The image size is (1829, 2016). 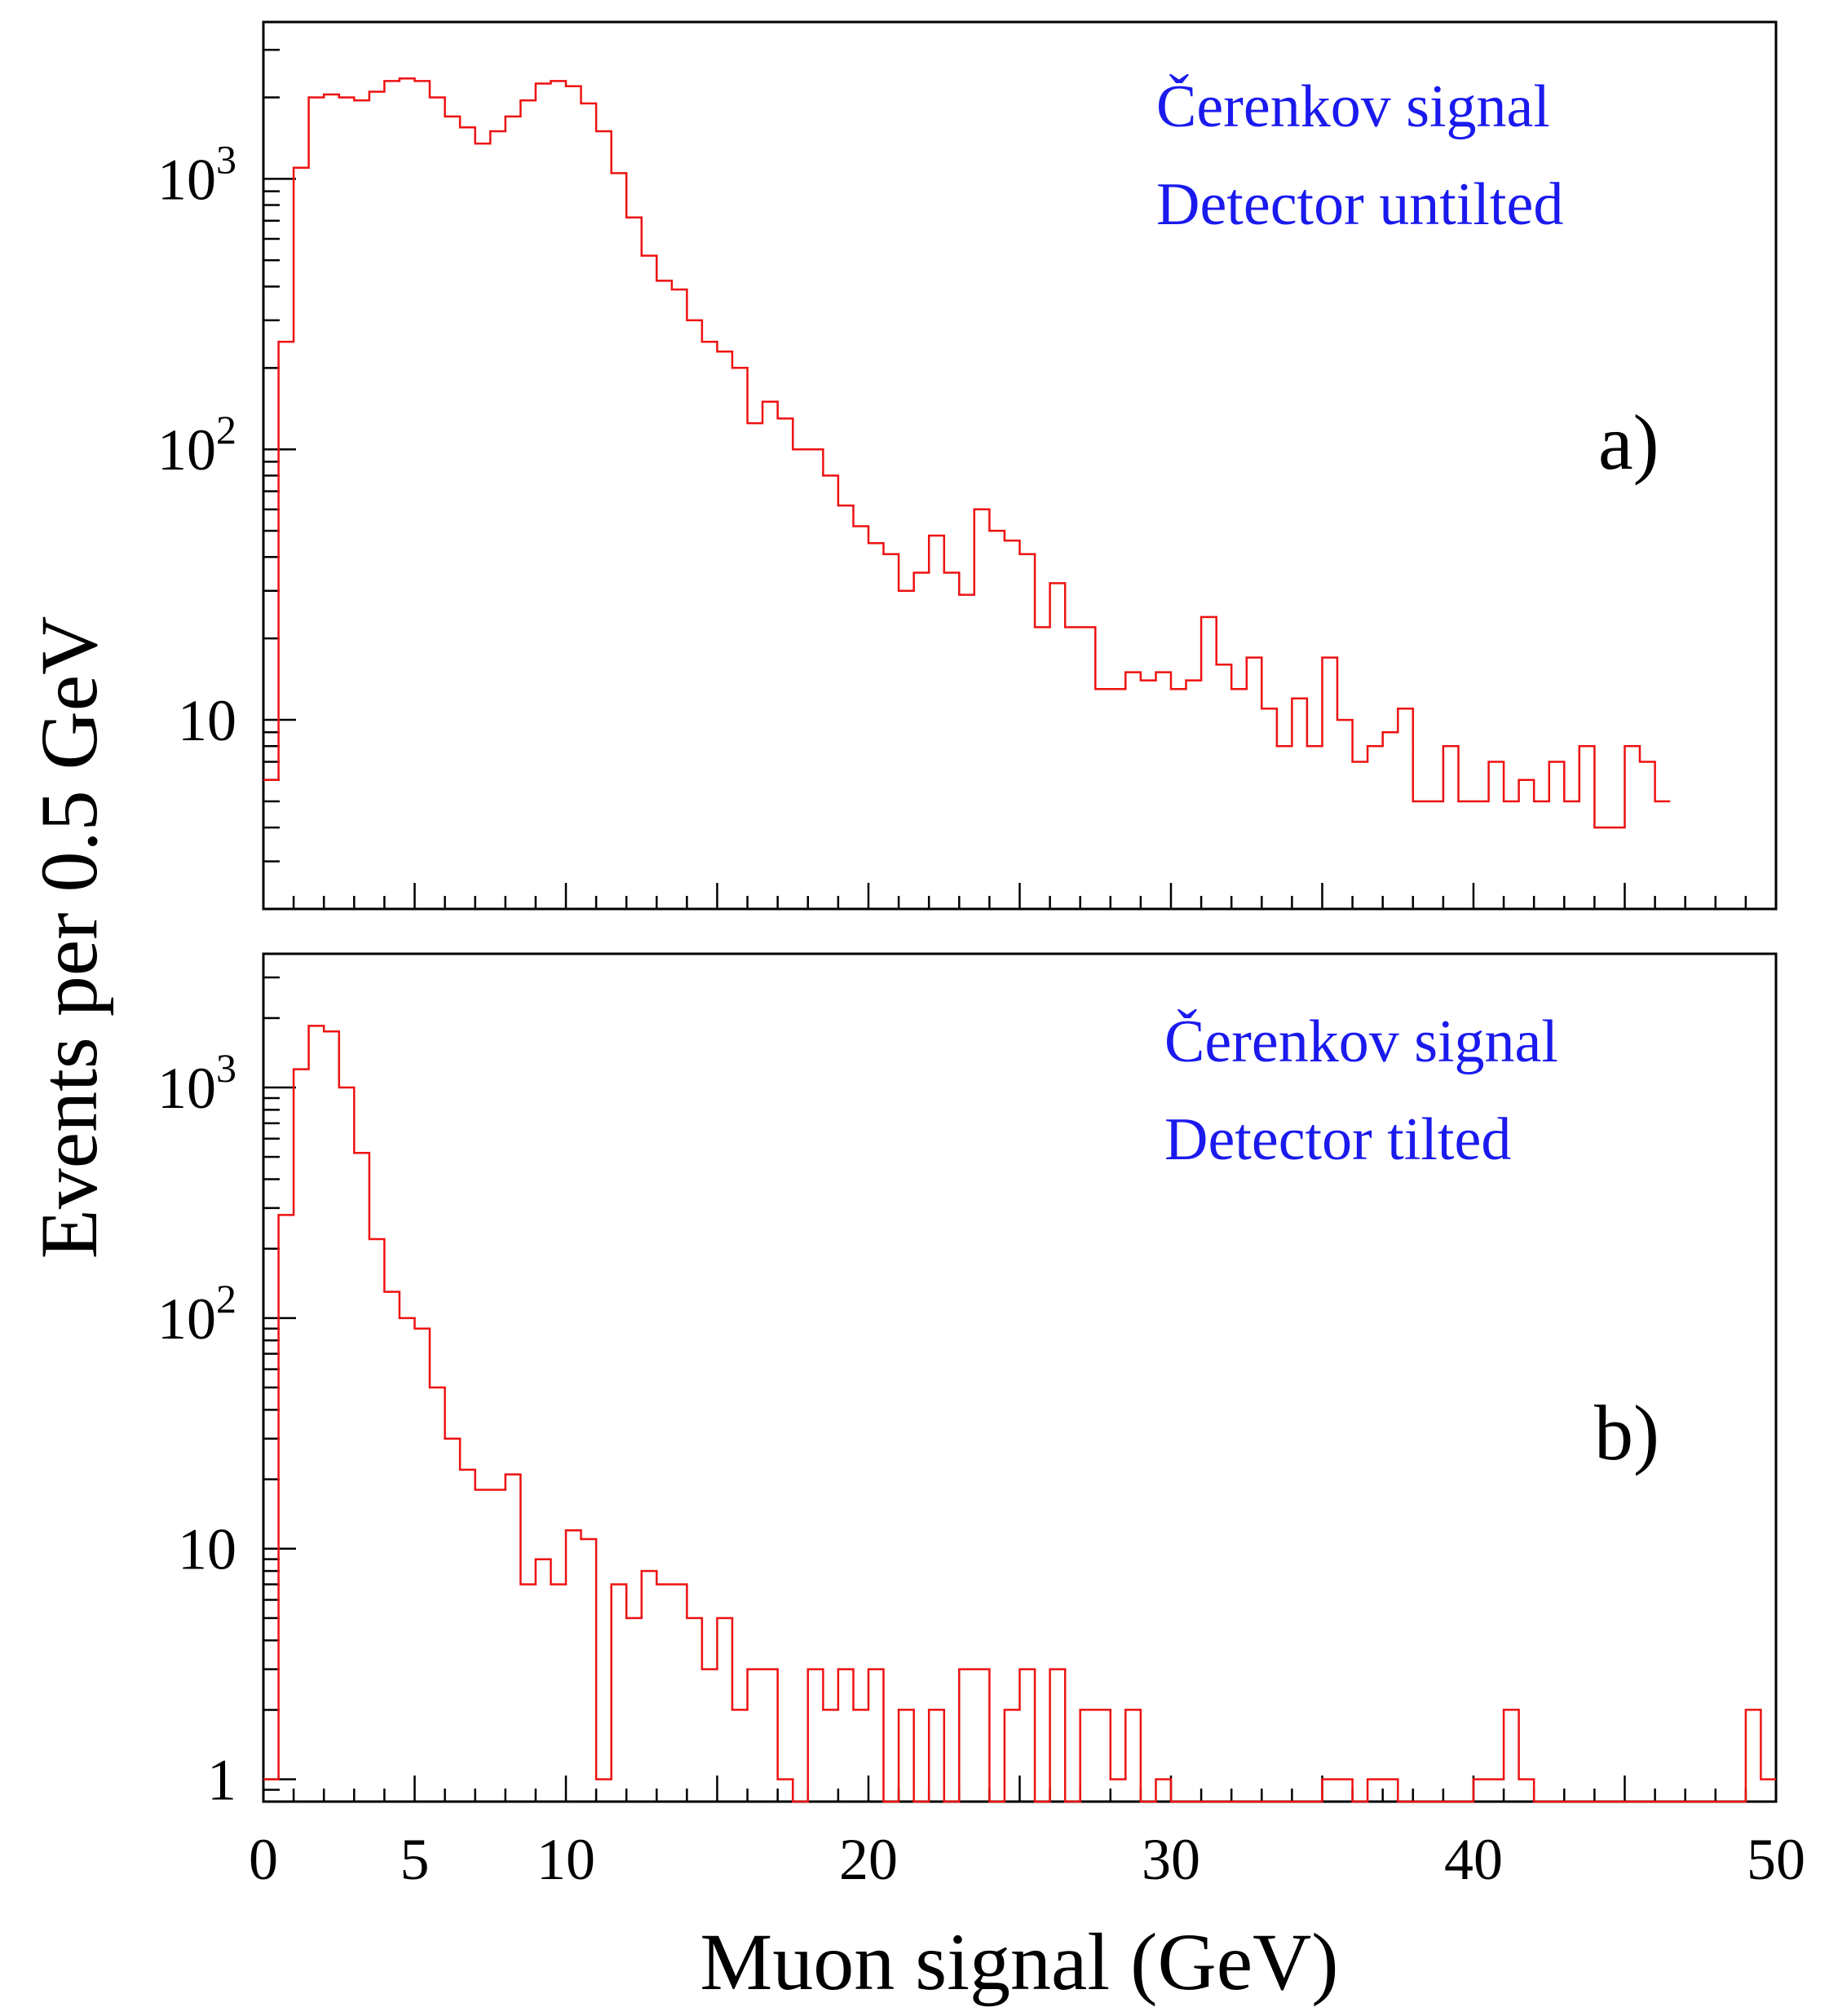 What do you see at coordinates (1626, 1432) in the screenshot?
I see `panel-b-label: b)` at bounding box center [1626, 1432].